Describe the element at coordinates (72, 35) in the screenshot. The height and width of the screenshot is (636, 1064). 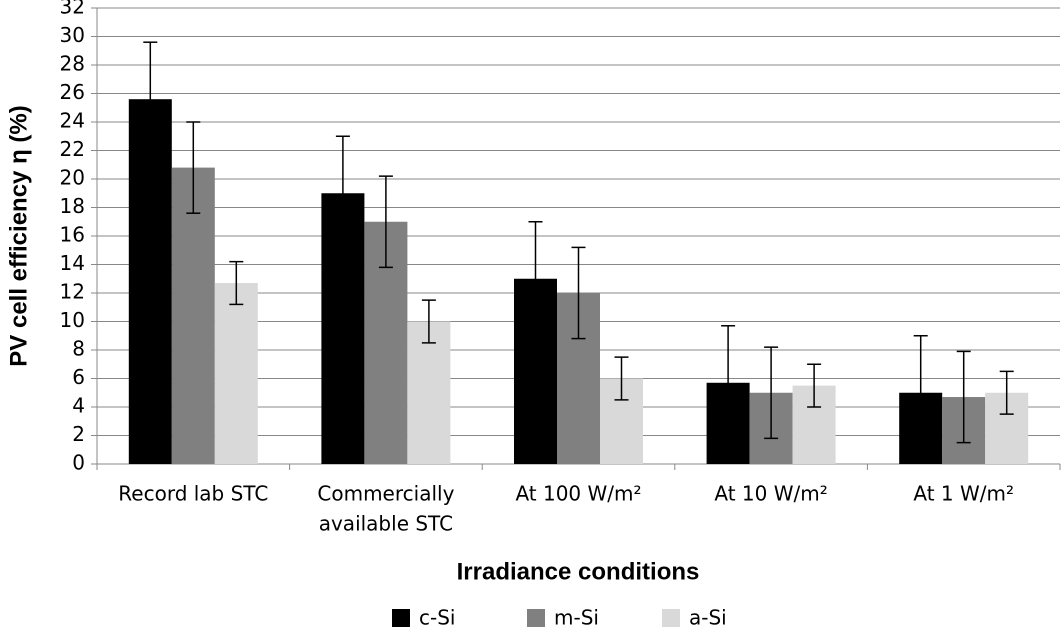
I see `y-tick-label: 30` at that location.